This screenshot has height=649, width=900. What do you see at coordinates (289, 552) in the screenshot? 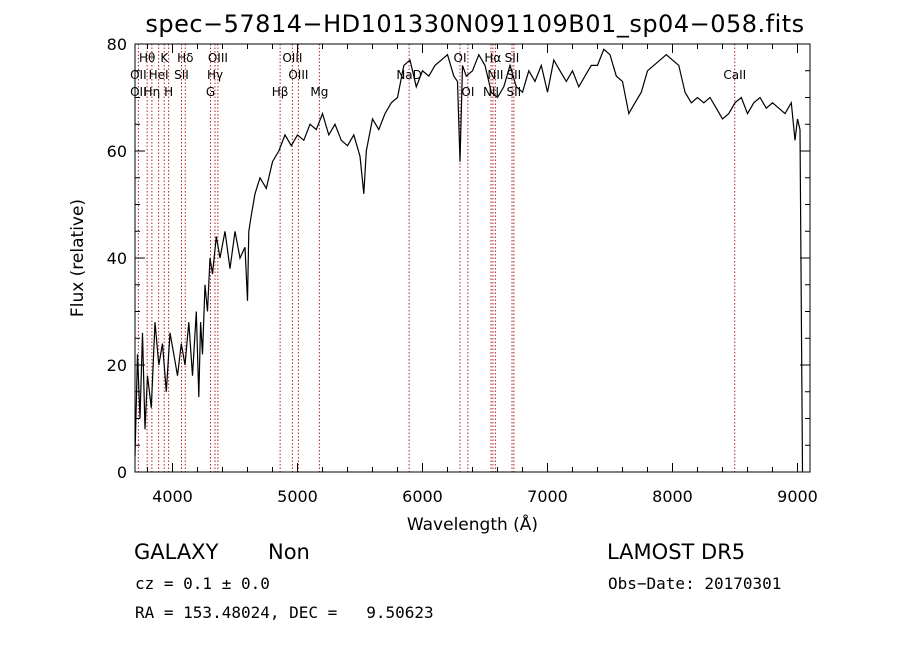
I see `object-subclass: Non` at bounding box center [289, 552].